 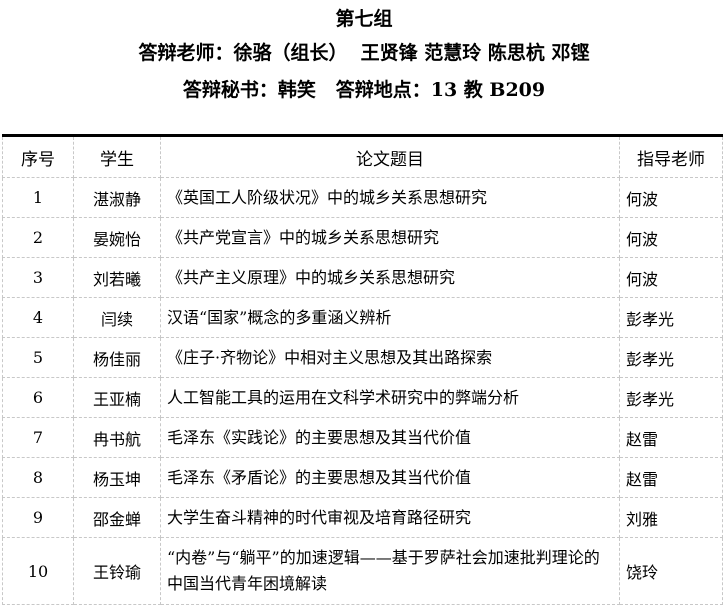 What do you see at coordinates (38, 437) in the screenshot?
I see `row-index: 7` at bounding box center [38, 437].